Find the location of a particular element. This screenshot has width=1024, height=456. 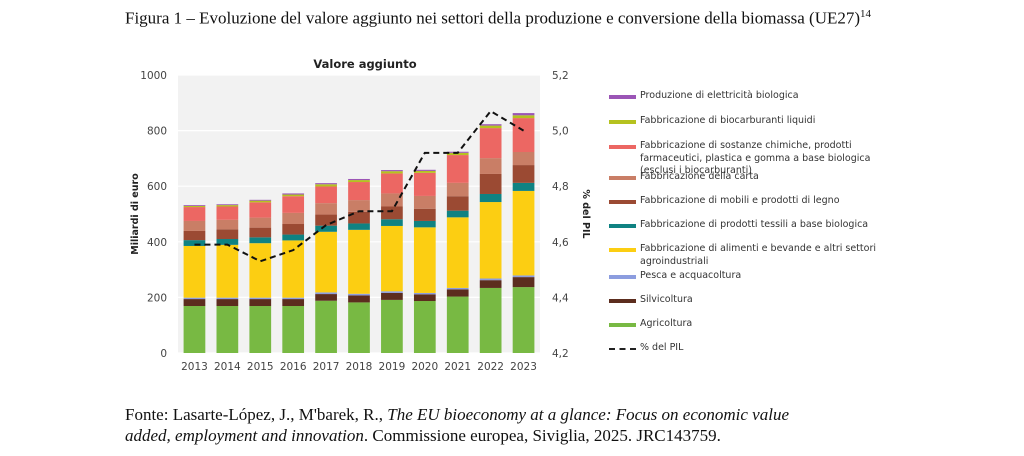

bar-stack-2020 is located at coordinates (424, 261).